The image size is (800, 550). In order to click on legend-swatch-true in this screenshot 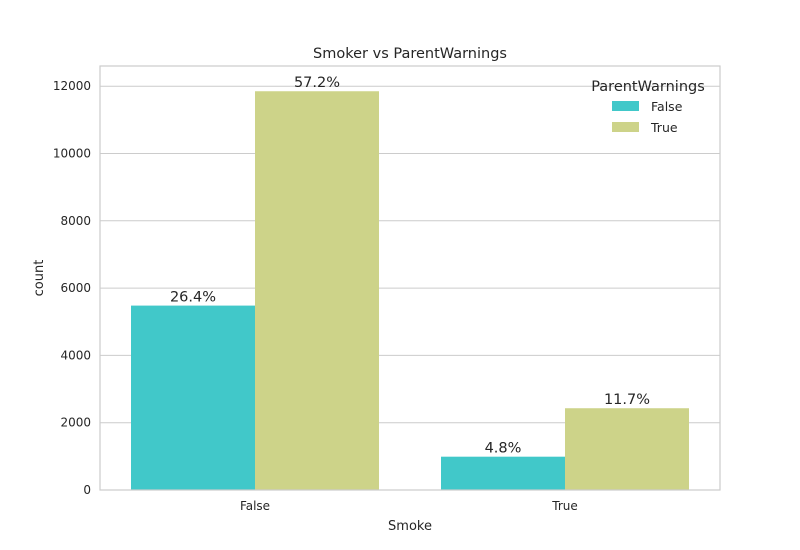, I will do `click(625, 127)`.